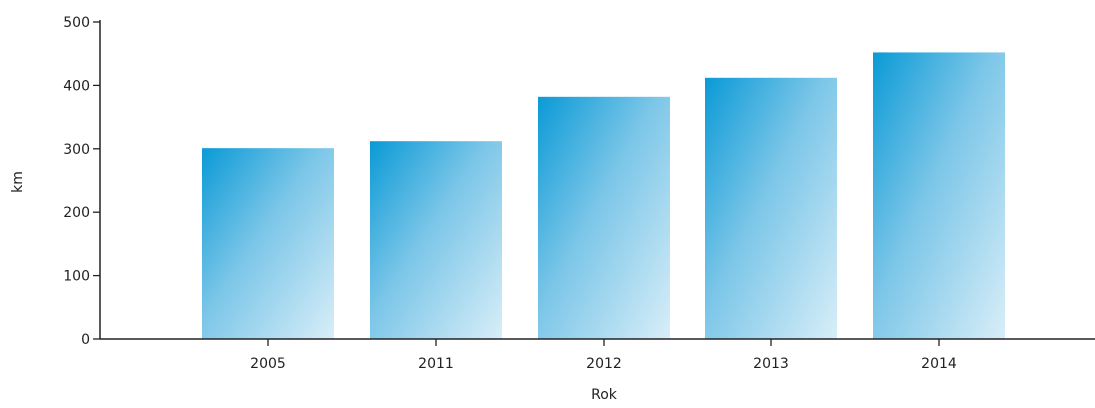  I want to click on x-tick-label: 2012, so click(604, 364).